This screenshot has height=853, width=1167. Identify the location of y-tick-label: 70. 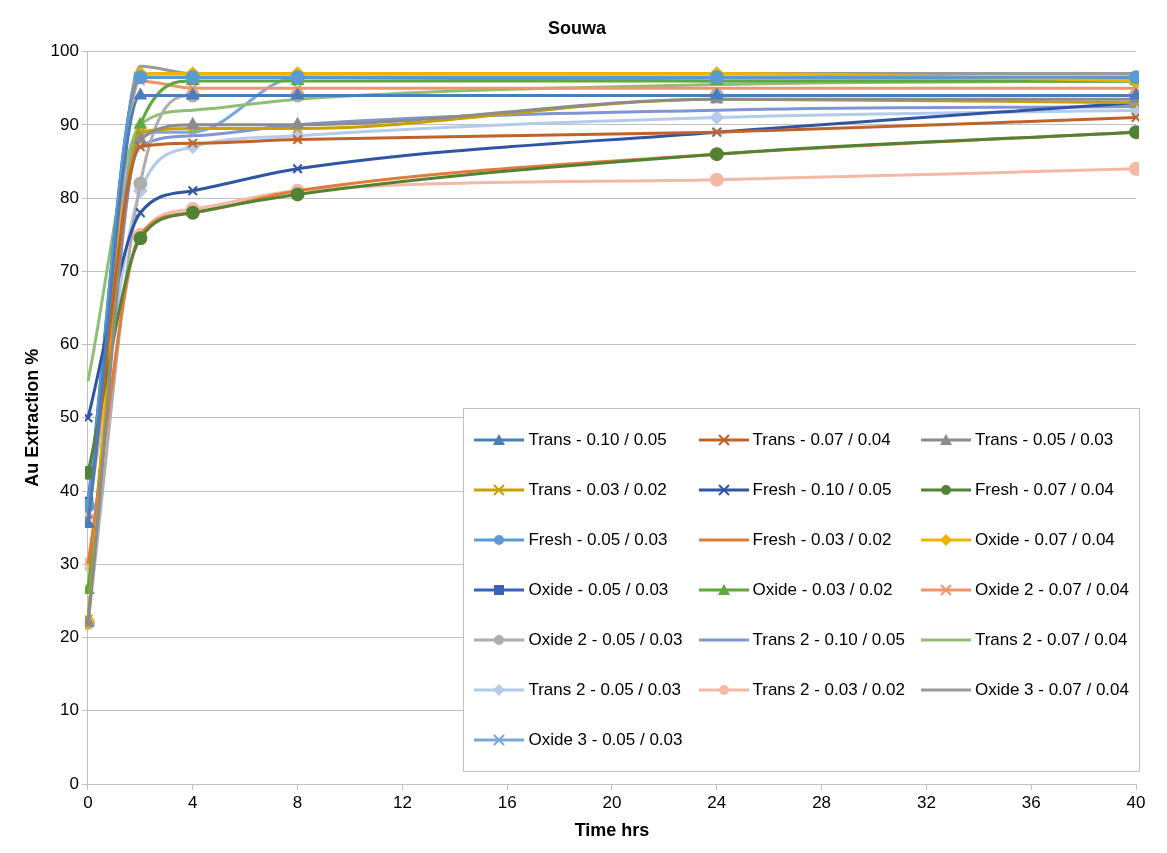
(69, 271).